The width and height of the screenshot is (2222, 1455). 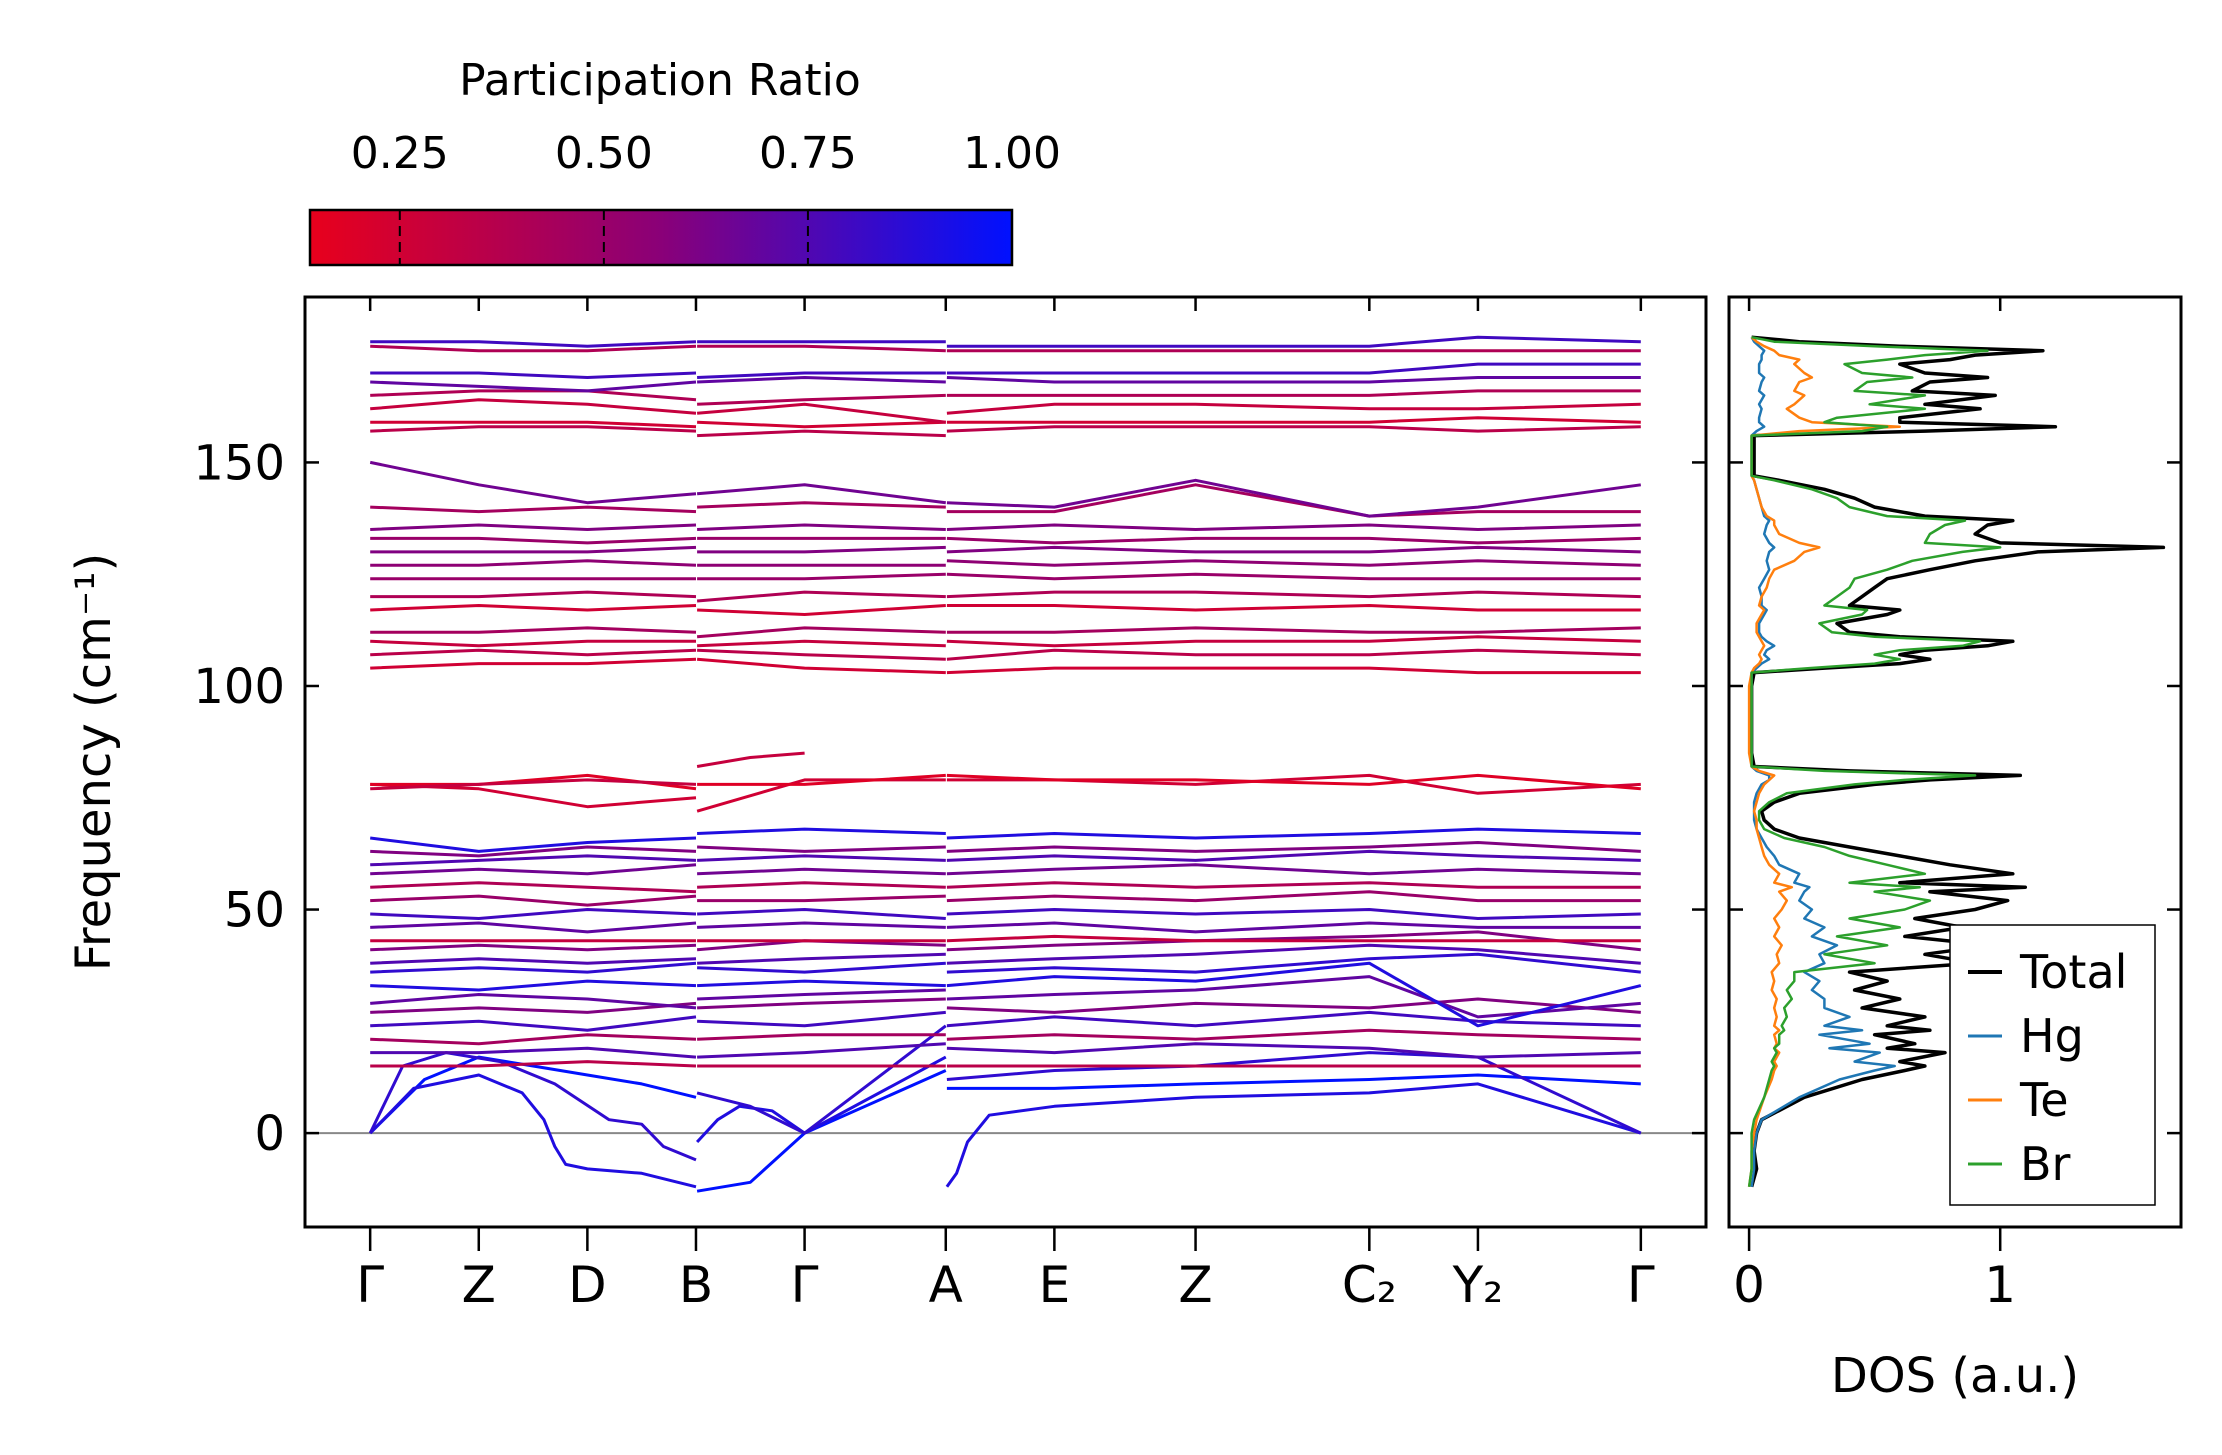 What do you see at coordinates (2000, 1285) in the screenshot?
I see `dos-x-tick-label: 1` at bounding box center [2000, 1285].